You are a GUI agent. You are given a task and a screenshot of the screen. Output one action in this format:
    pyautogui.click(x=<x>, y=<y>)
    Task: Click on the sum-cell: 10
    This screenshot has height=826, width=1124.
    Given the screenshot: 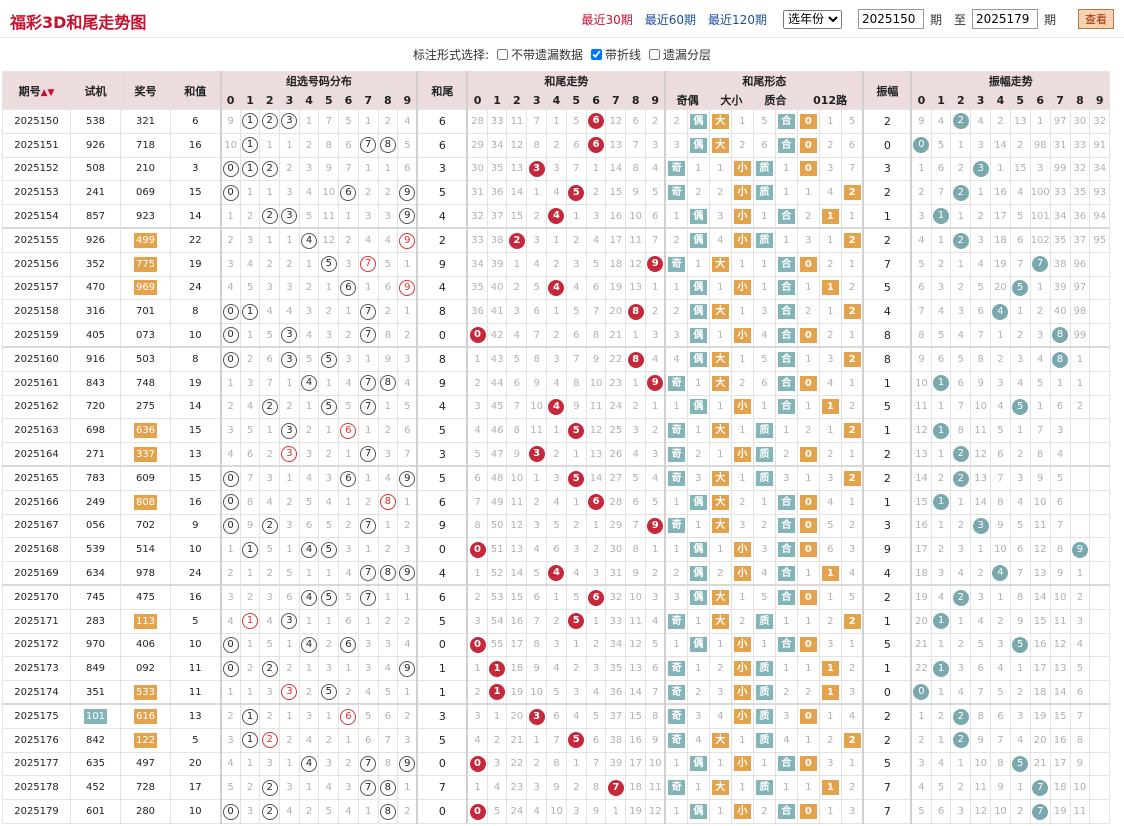 What is the action you would take?
    pyautogui.click(x=195, y=335)
    